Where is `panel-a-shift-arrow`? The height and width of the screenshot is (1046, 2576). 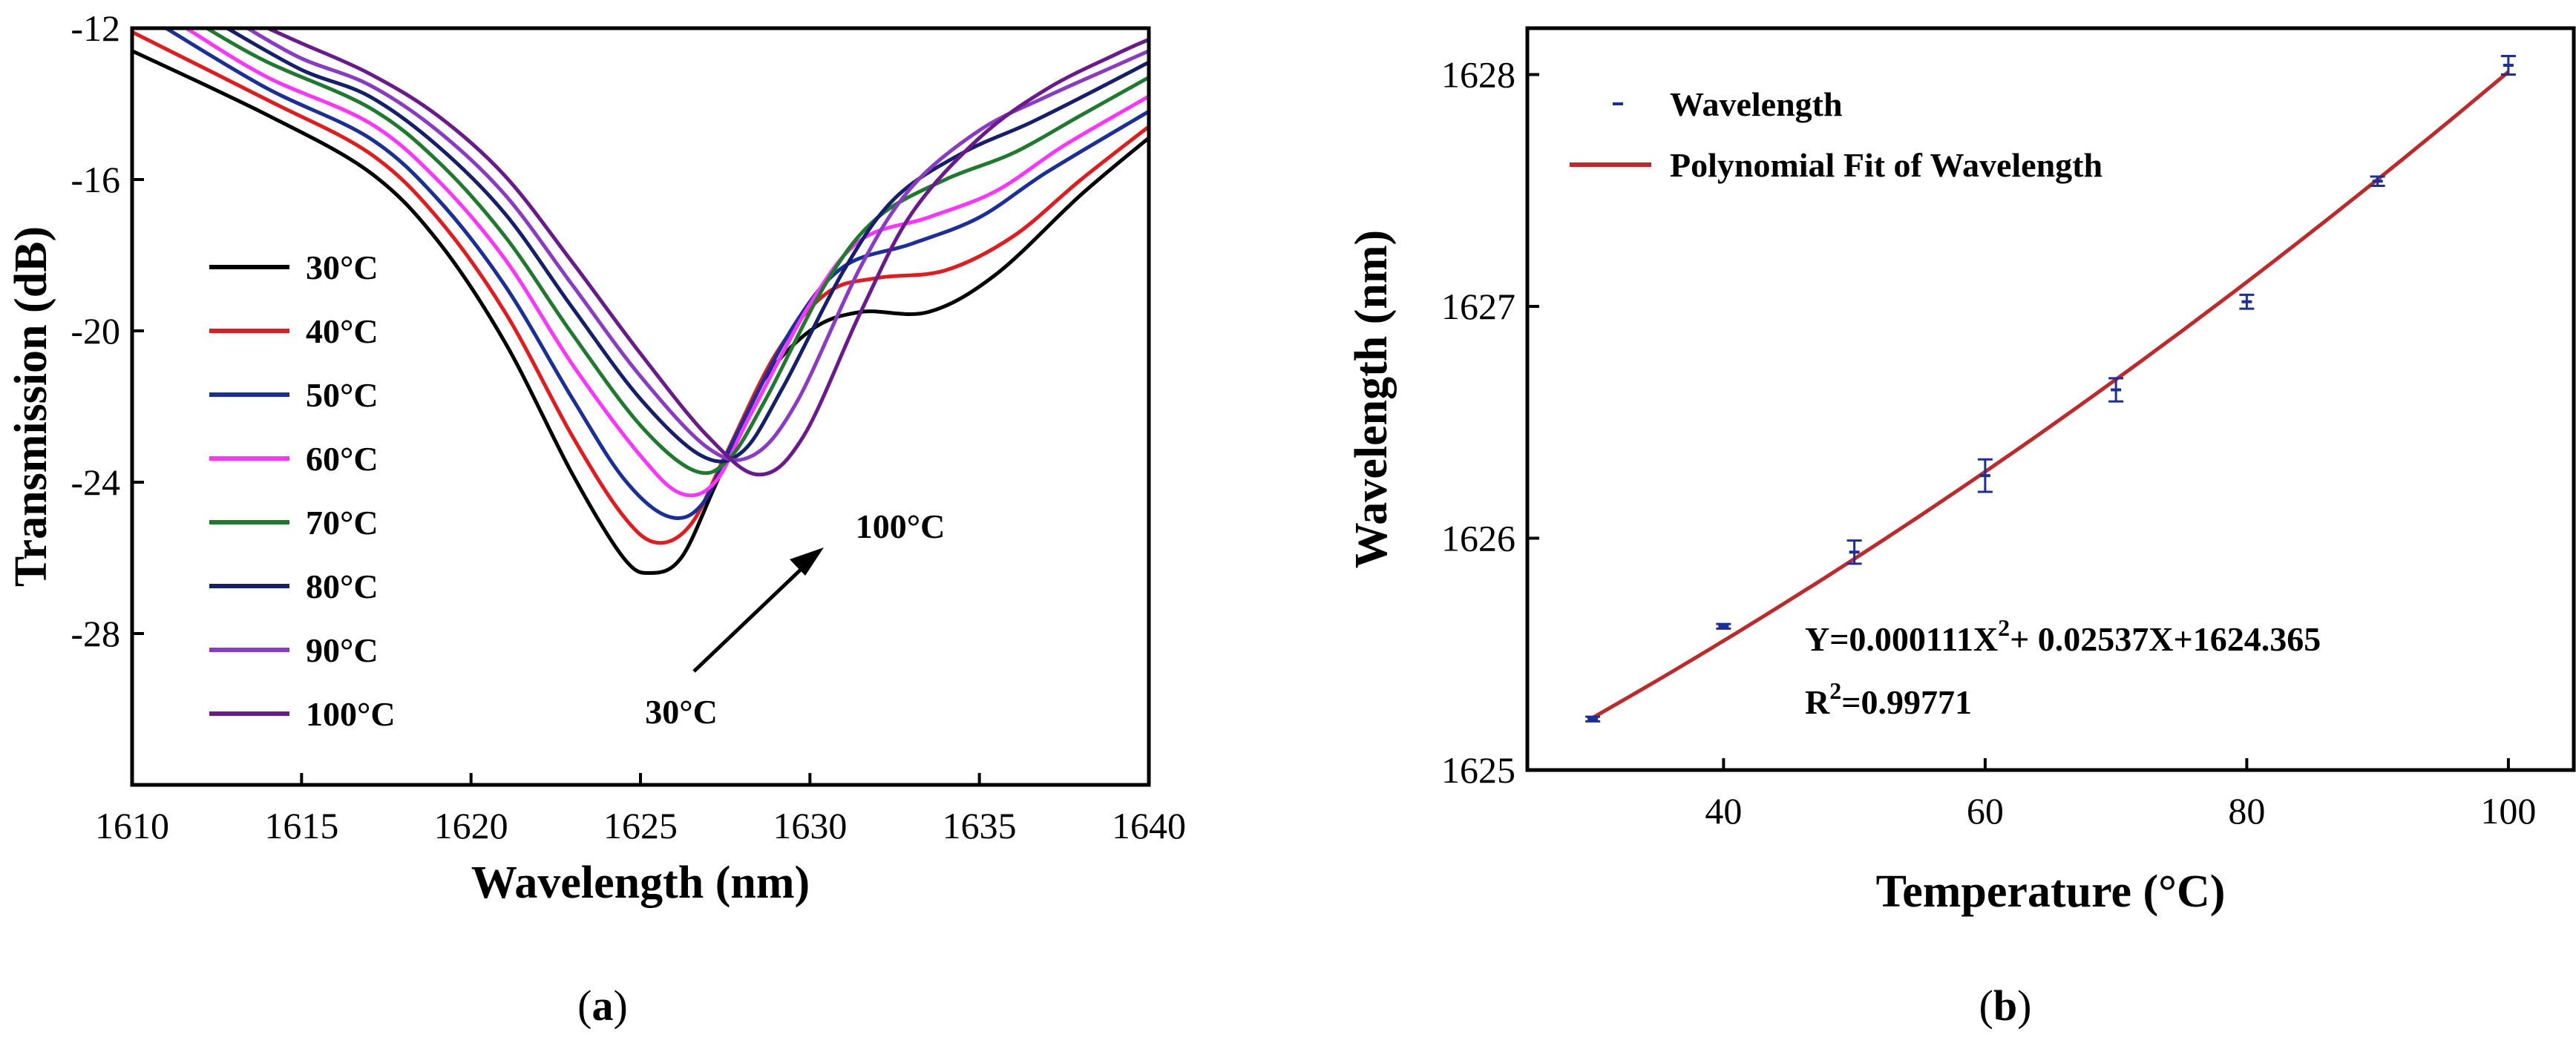 panel-a-shift-arrow is located at coordinates (758, 610).